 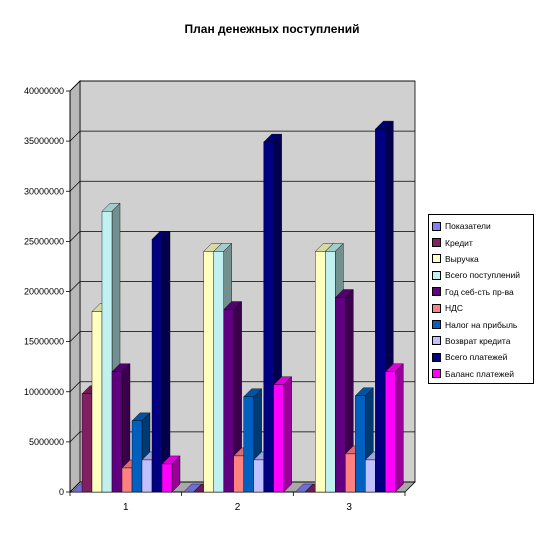 I want to click on legend-label: Всего платежей, so click(x=476, y=357).